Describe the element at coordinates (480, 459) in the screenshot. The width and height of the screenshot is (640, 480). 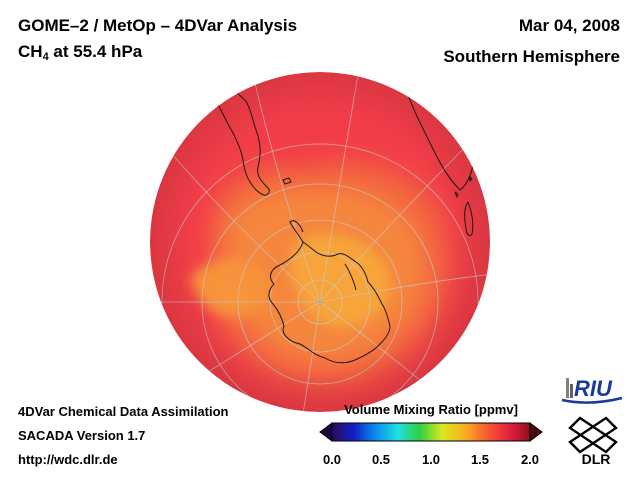
I see `colorbar-tick-label: 1.5` at that location.